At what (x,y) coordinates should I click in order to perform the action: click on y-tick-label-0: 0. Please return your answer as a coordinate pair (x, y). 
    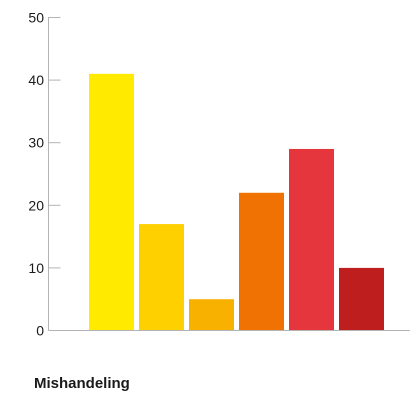
    Looking at the image, I should click on (40, 331).